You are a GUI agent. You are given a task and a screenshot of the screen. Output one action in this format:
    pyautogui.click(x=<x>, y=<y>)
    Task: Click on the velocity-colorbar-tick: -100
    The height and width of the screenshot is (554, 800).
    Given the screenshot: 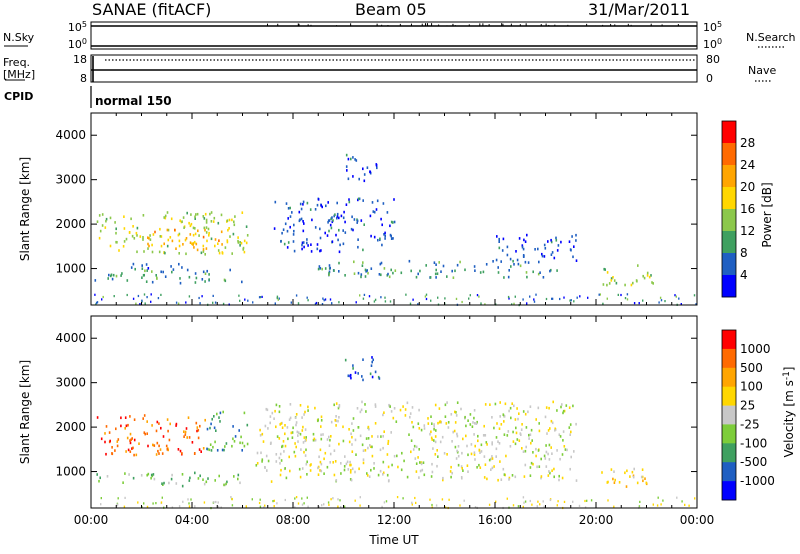 What is the action you would take?
    pyautogui.click(x=753, y=443)
    